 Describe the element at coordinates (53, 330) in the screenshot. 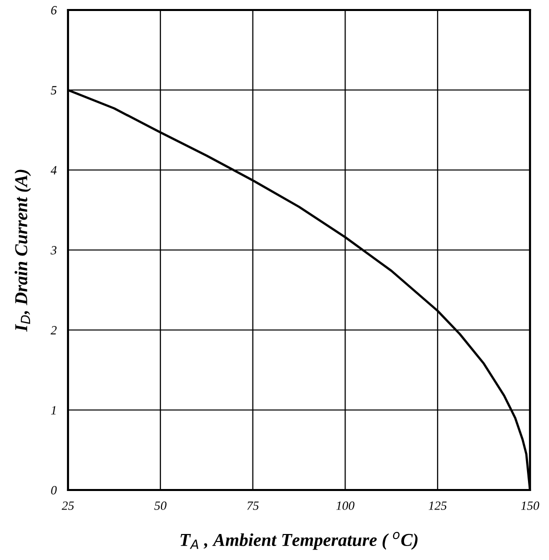

I see `y-tick-label: 2` at that location.